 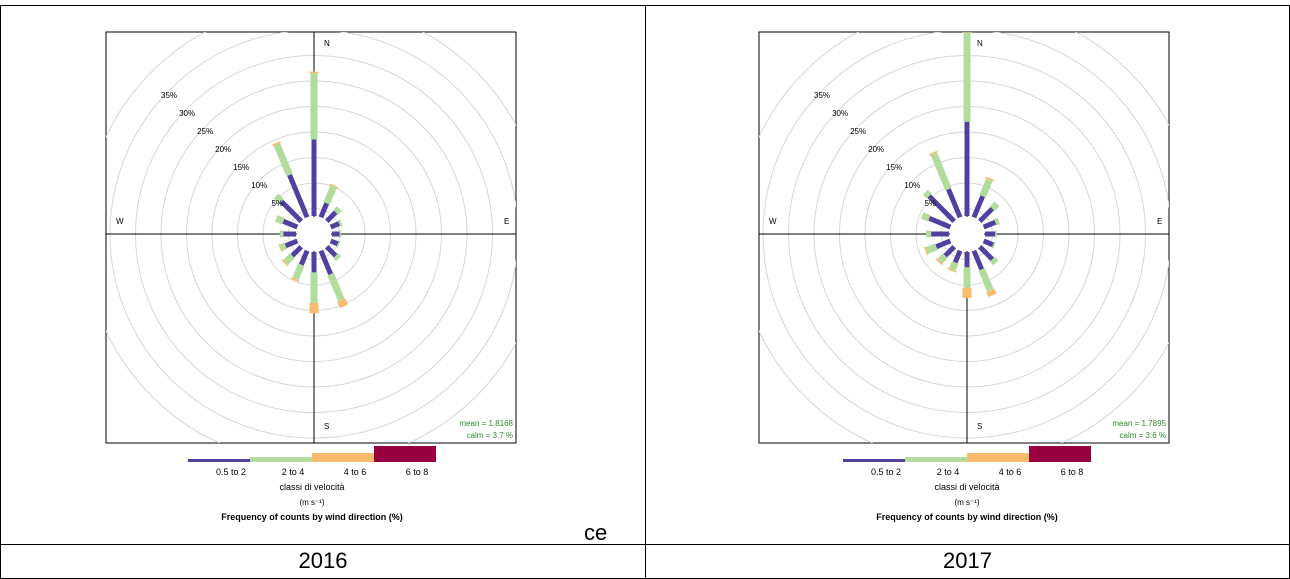 What do you see at coordinates (968, 562) in the screenshot?
I see `year-label-2017: 2017` at bounding box center [968, 562].